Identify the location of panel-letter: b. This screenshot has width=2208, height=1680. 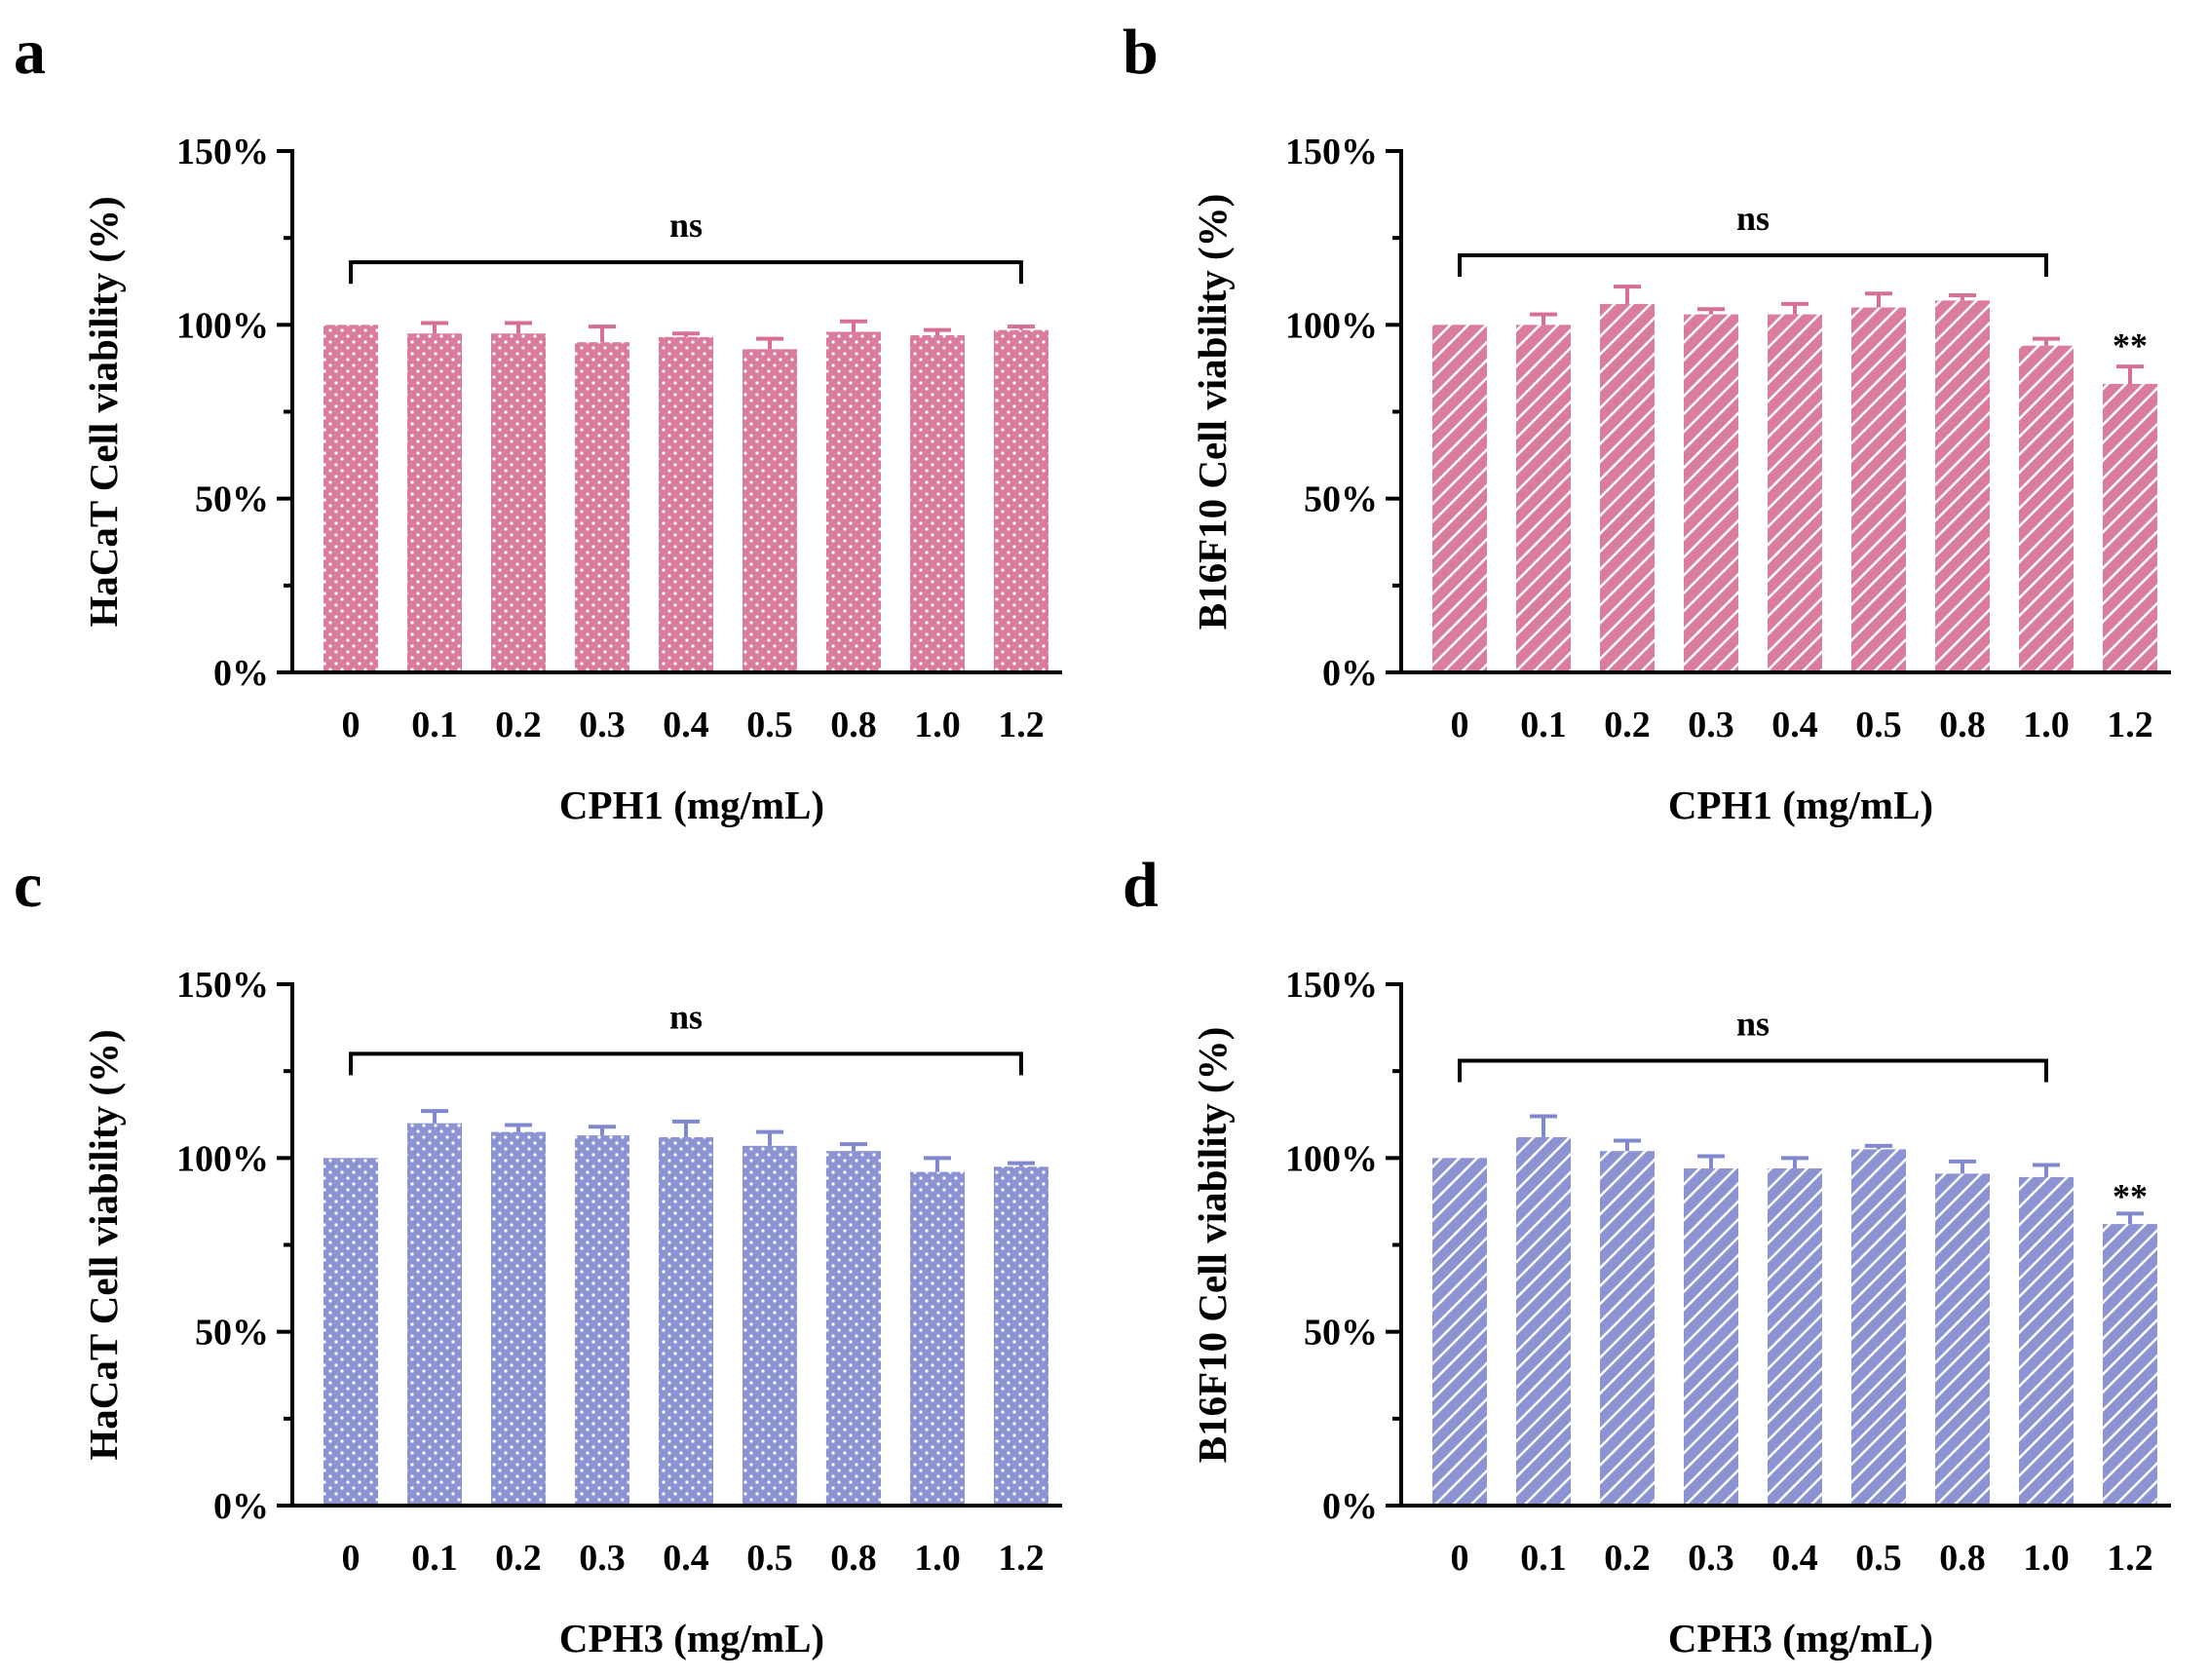
(1141, 52).